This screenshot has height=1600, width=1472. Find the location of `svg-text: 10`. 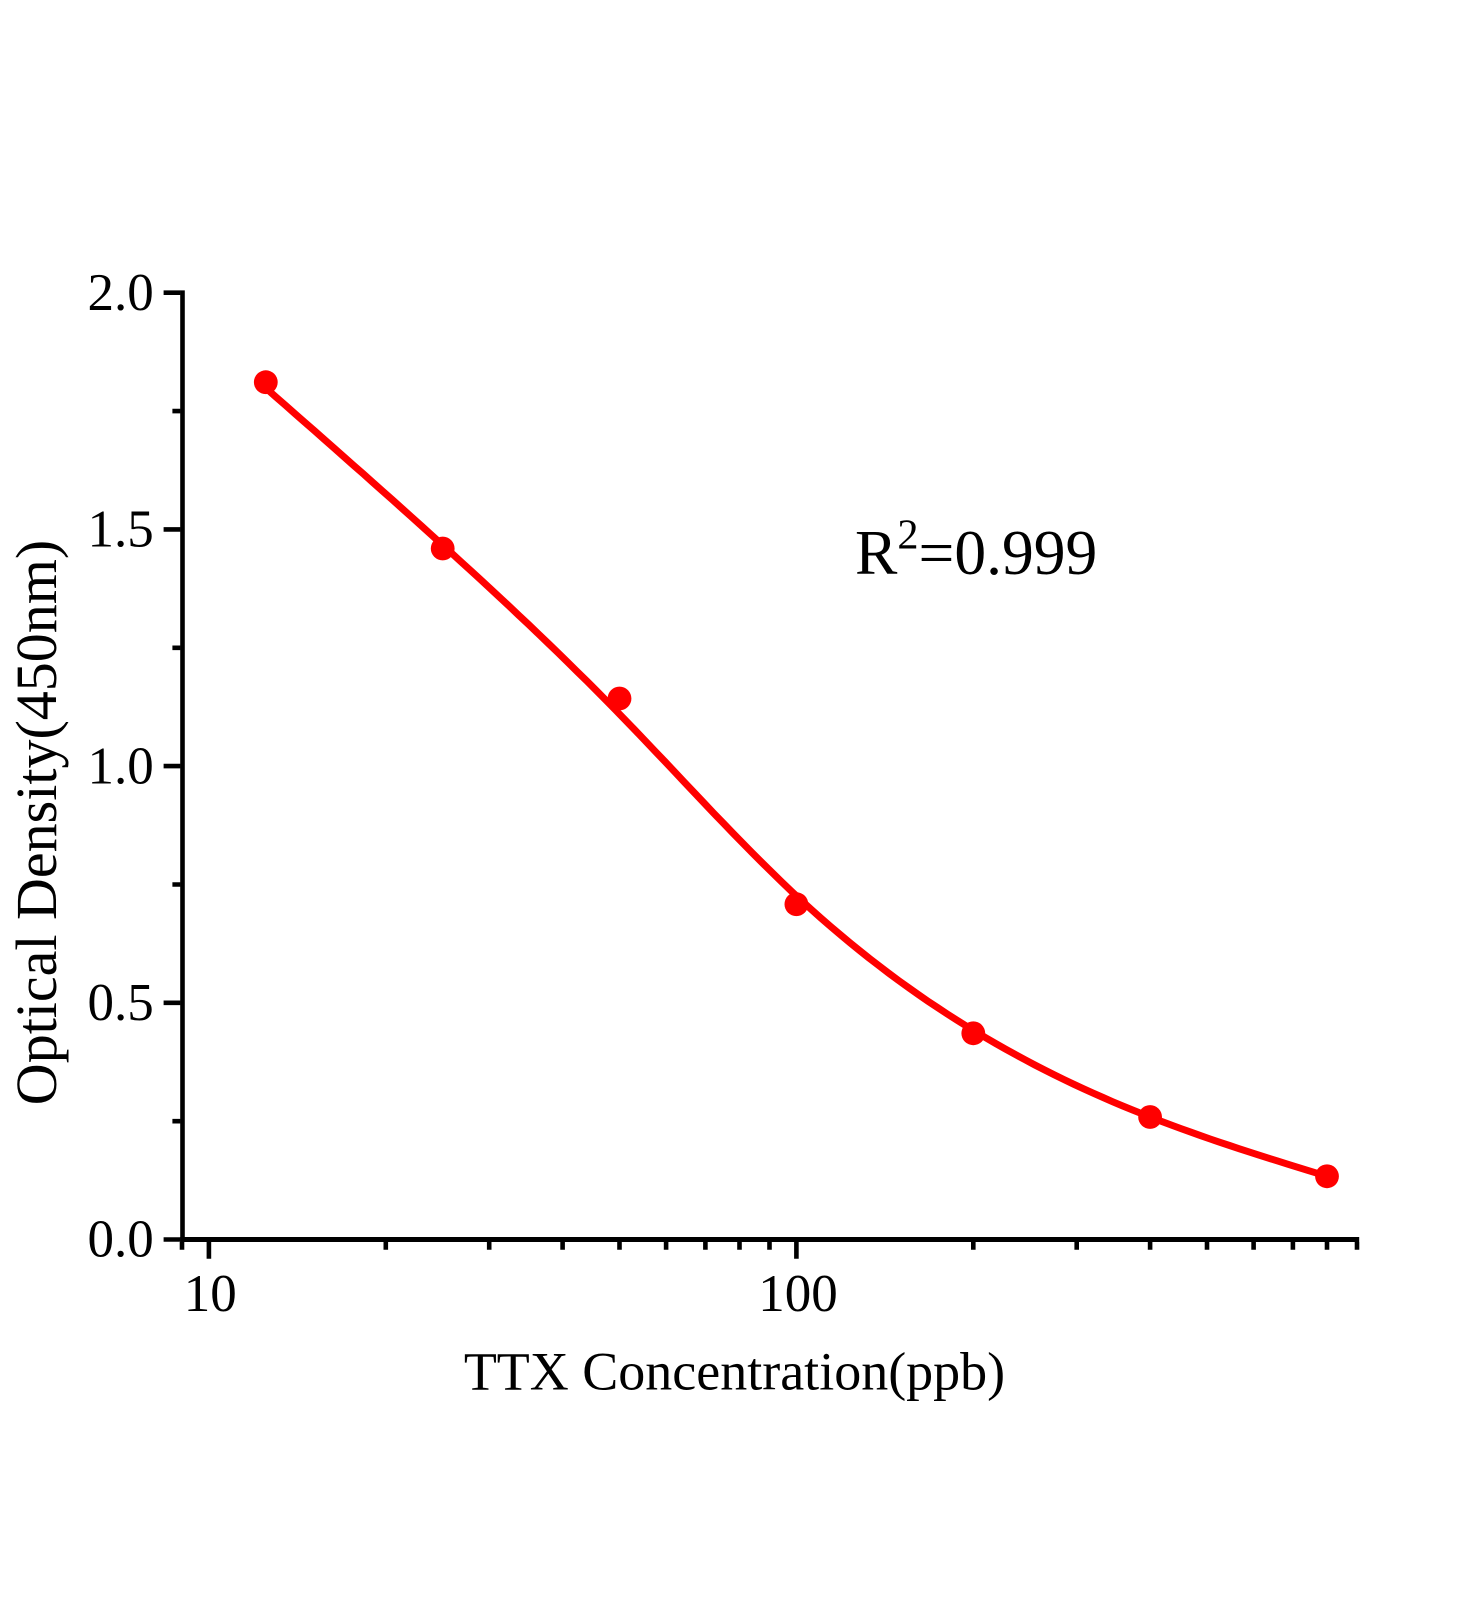

svg-text: 10 is located at coordinates (210, 1294).